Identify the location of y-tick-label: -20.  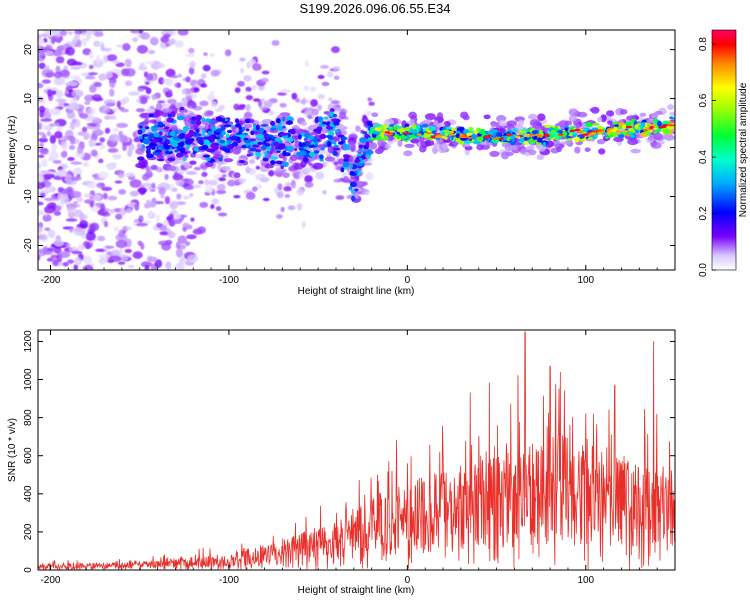
(28, 245).